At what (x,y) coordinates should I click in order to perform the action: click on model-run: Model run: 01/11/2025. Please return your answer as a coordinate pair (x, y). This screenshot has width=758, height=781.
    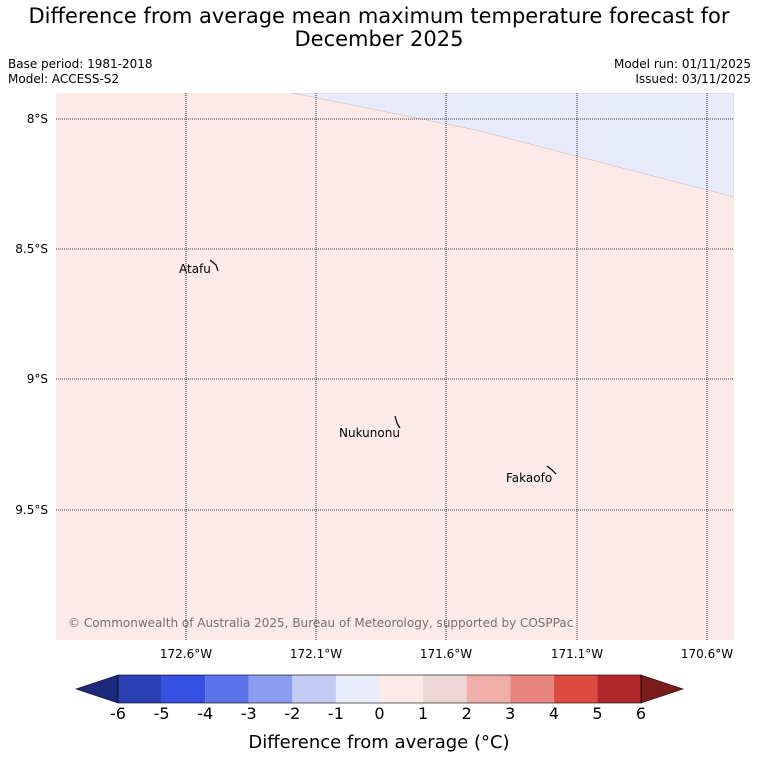
    Looking at the image, I should click on (682, 64).